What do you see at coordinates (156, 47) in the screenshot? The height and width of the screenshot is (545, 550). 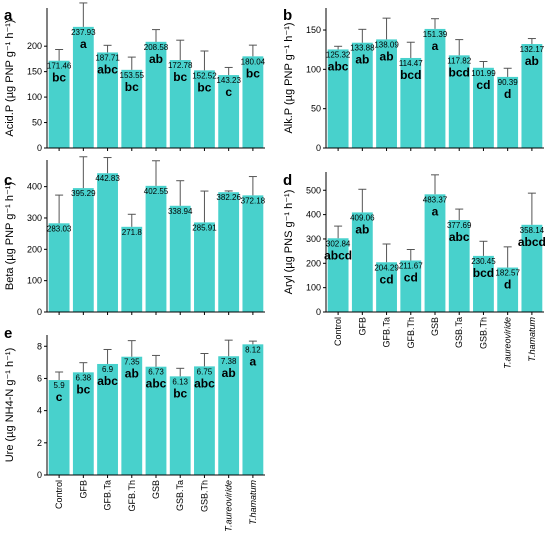 I see `value-label: 208.58` at bounding box center [156, 47].